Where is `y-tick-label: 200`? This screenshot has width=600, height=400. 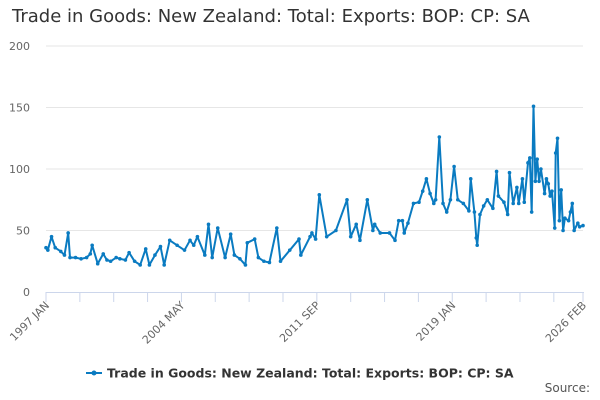
y-tick-label: 200 is located at coordinates (19, 46).